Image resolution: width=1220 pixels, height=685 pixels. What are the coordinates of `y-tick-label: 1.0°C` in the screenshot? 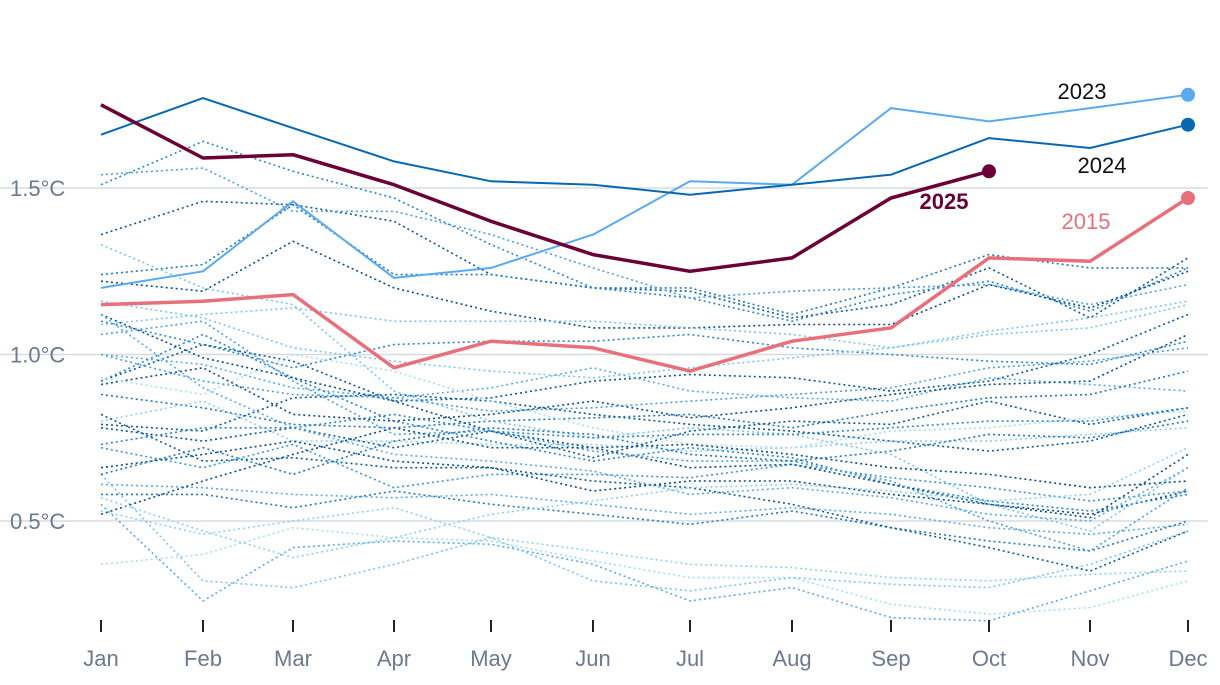 It's located at (37, 355).